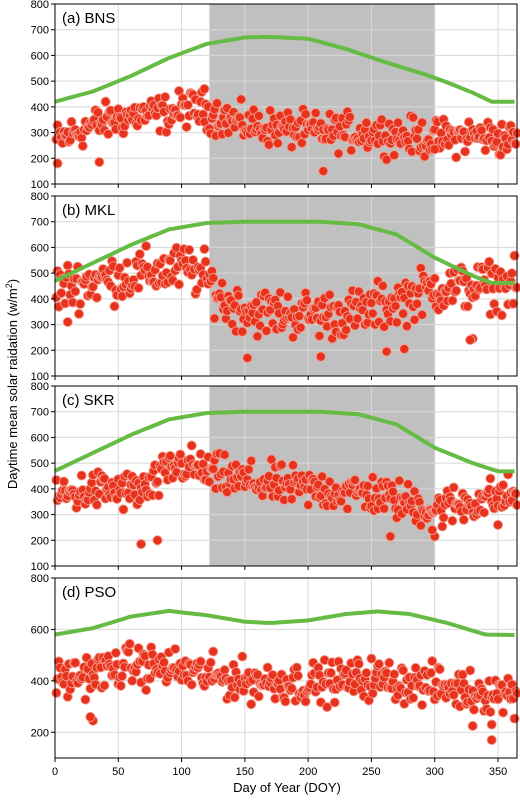  I want to click on y-tick-label: 200, so click(40, 351).